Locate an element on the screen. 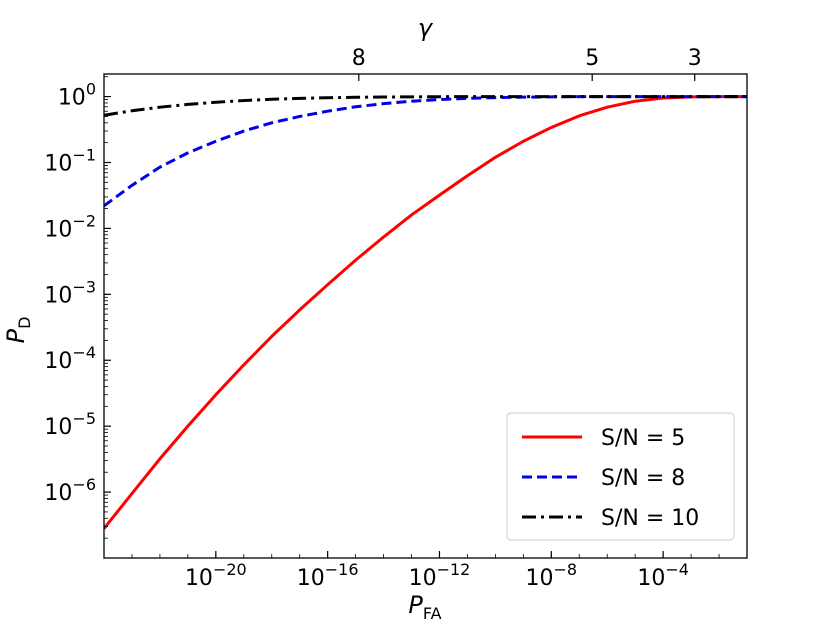 The image size is (830, 623). y-tick-label: 10⁰ is located at coordinates (77, 95).